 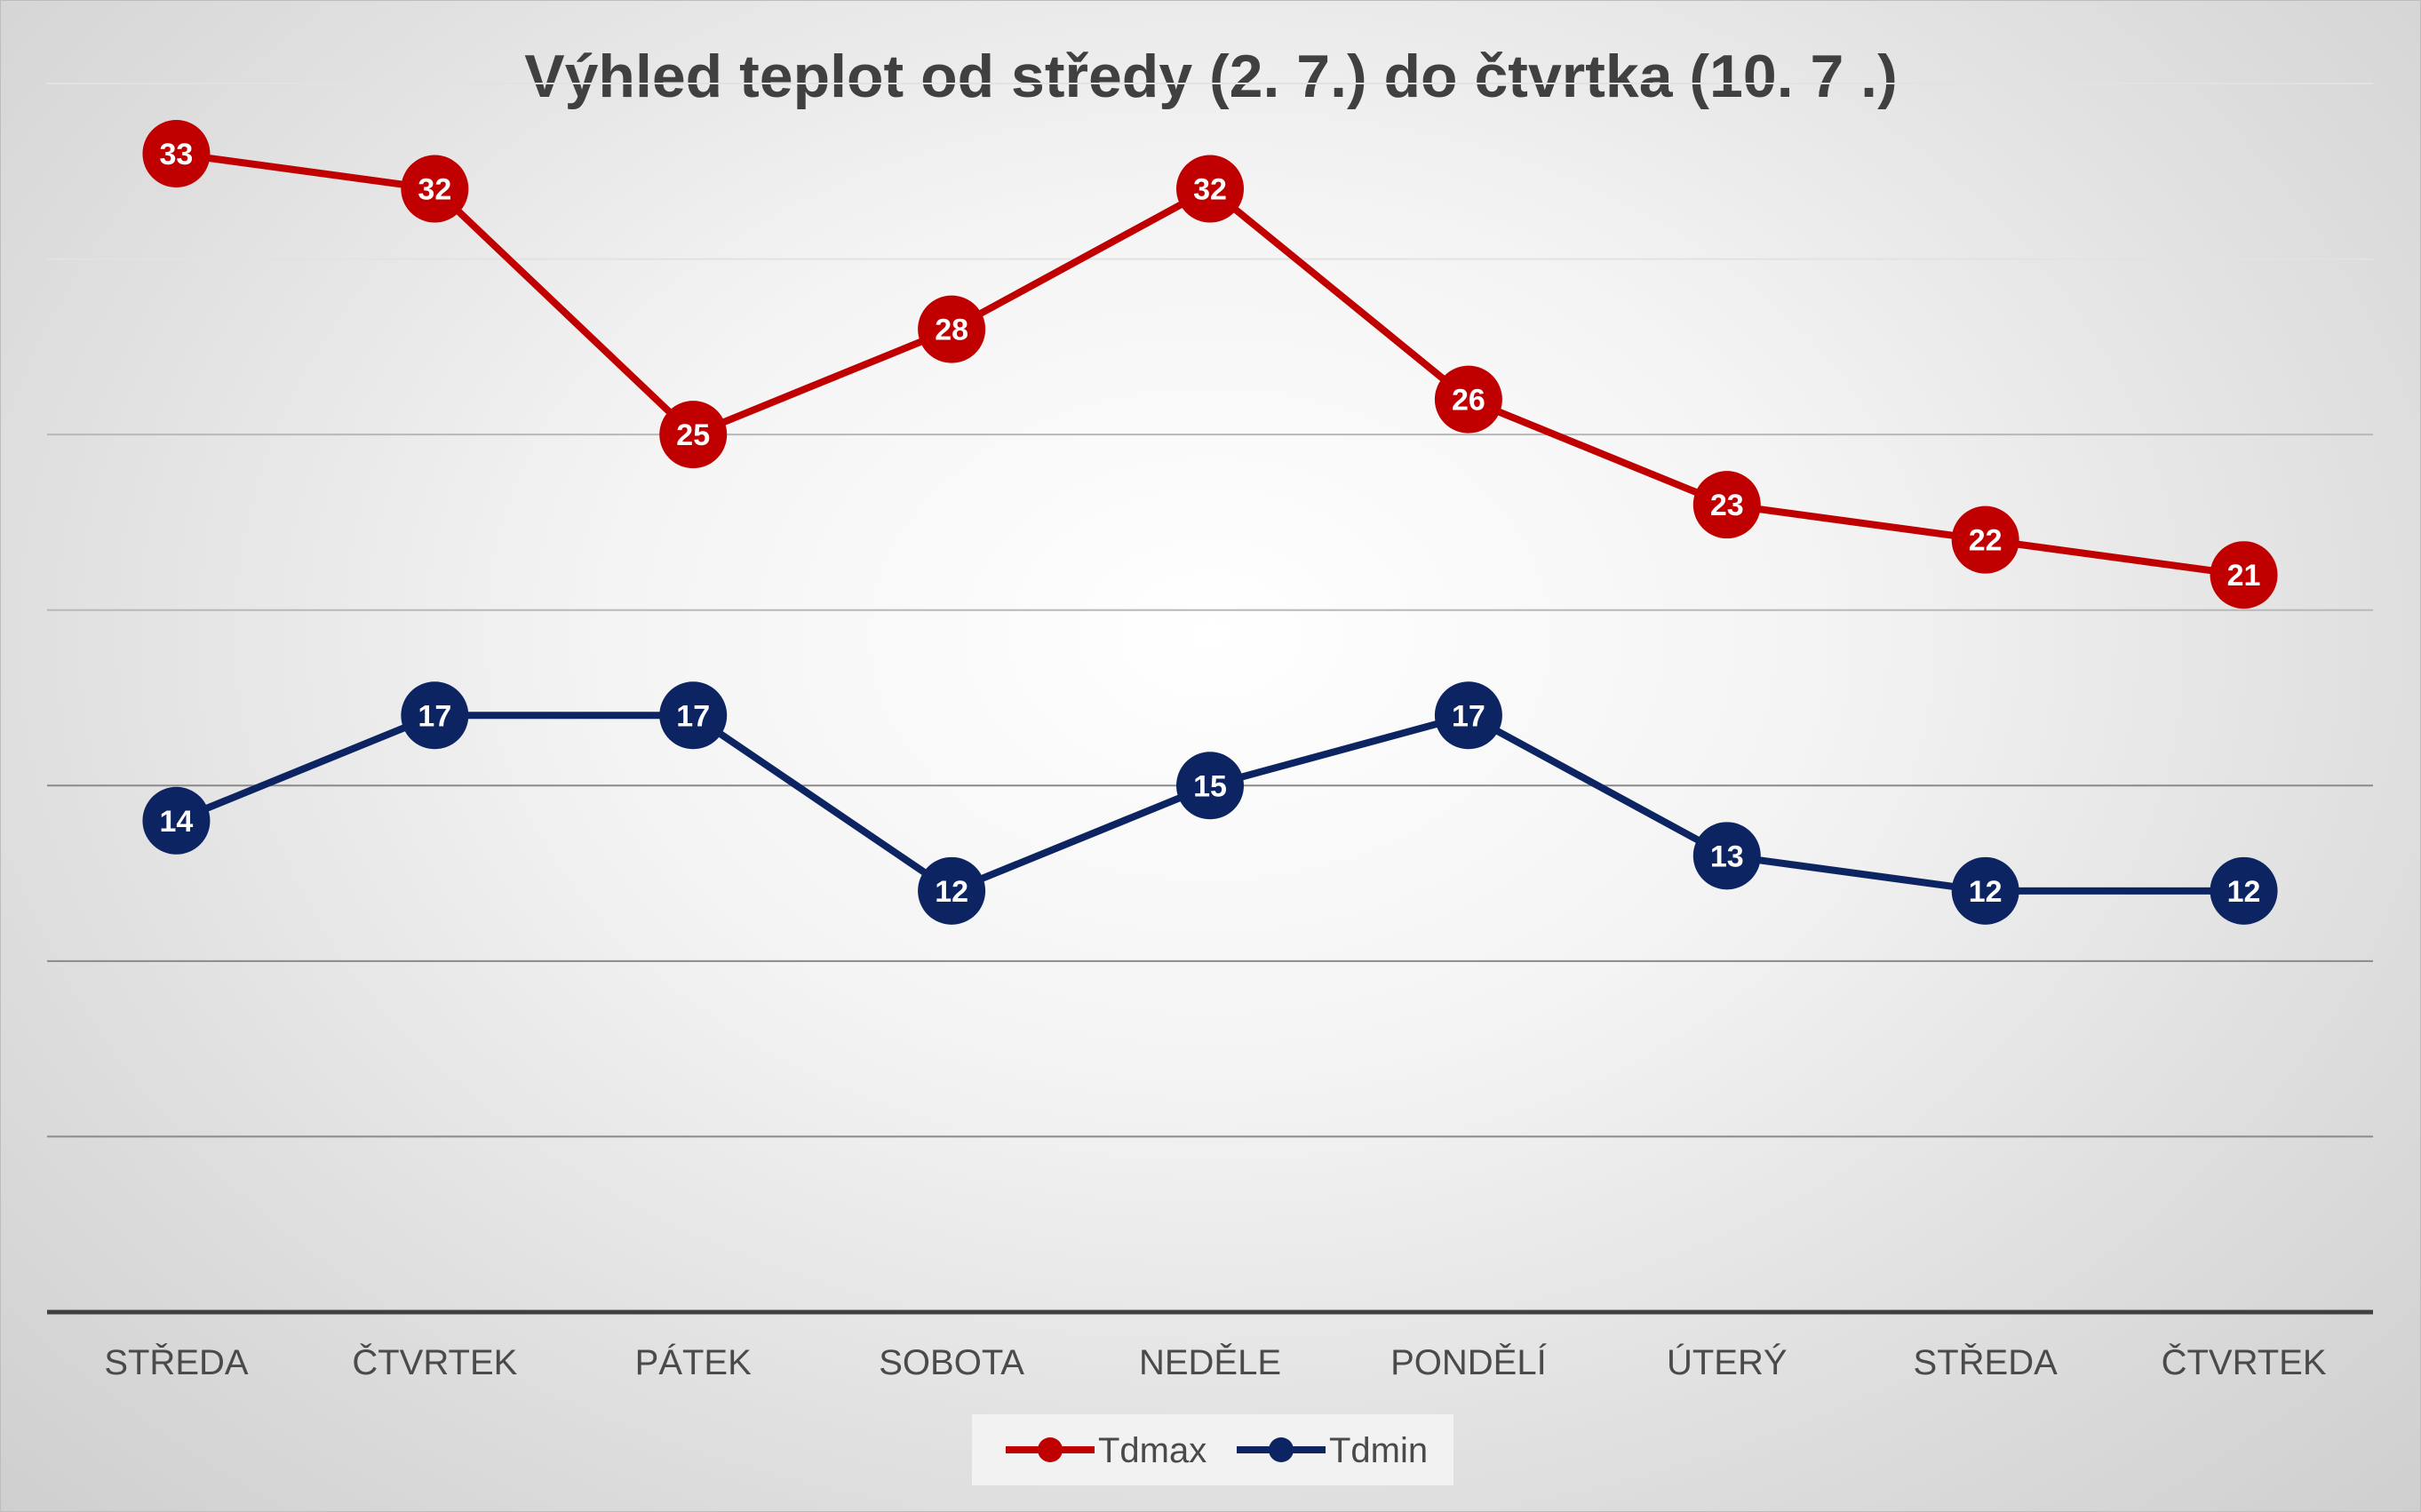 I want to click on data-label: 22, so click(x=1986, y=541).